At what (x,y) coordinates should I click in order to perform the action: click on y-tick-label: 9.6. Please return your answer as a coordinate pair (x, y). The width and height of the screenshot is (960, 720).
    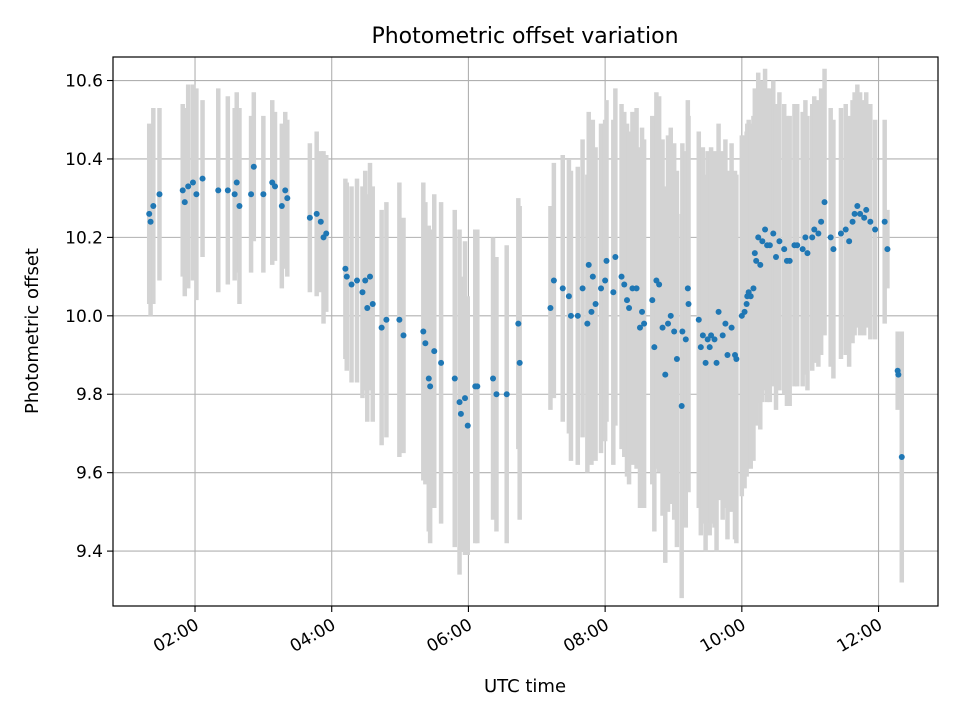
    Looking at the image, I should click on (89, 474).